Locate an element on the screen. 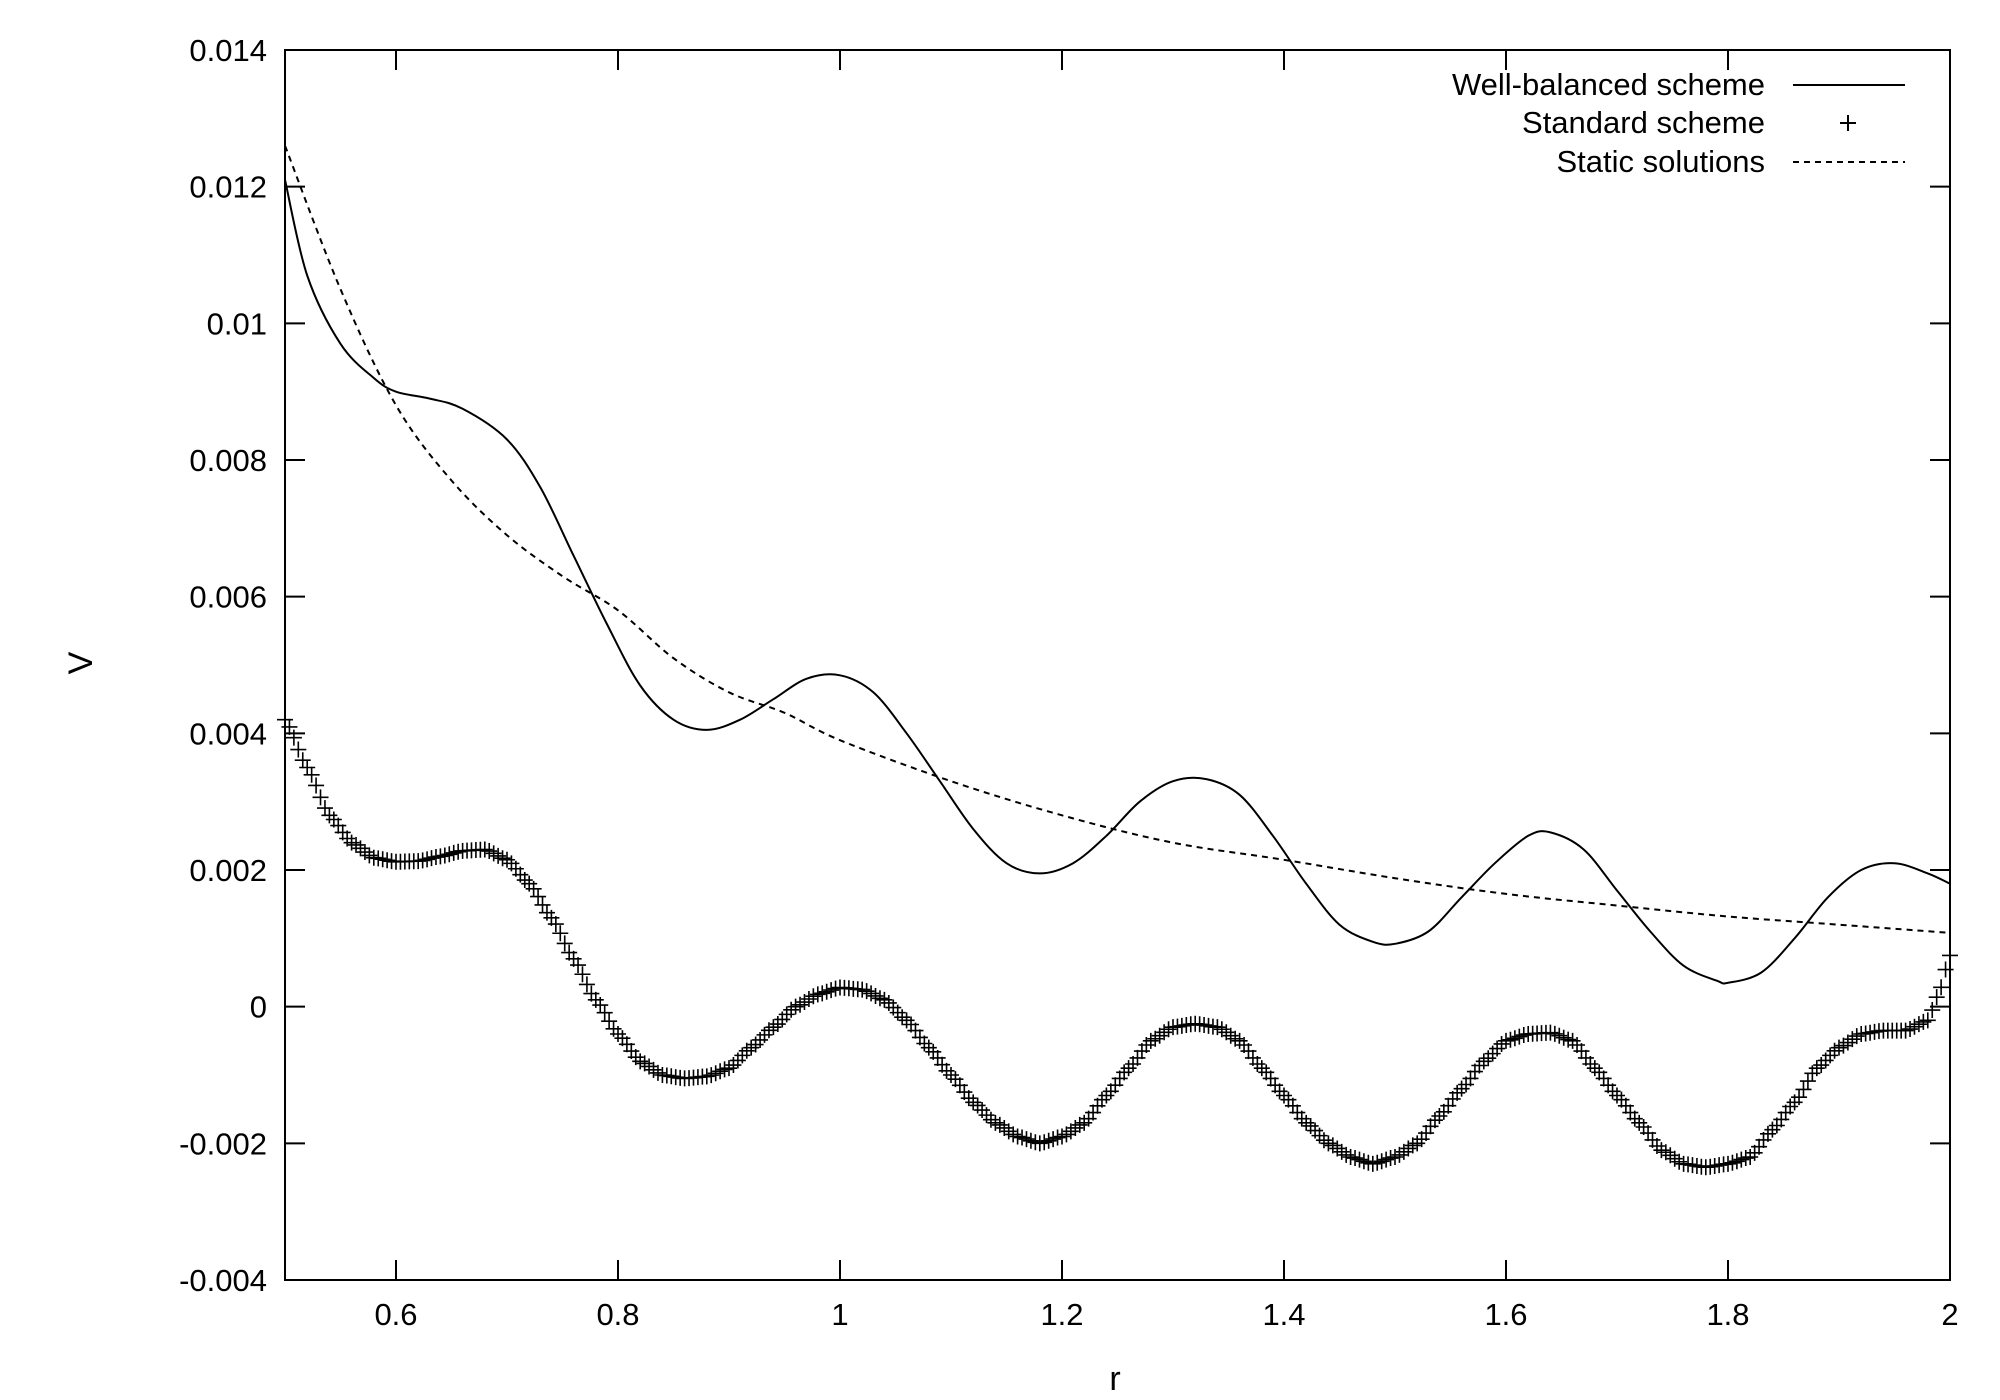 The width and height of the screenshot is (2000, 1400). x-tick-label: 1 is located at coordinates (839, 1314).